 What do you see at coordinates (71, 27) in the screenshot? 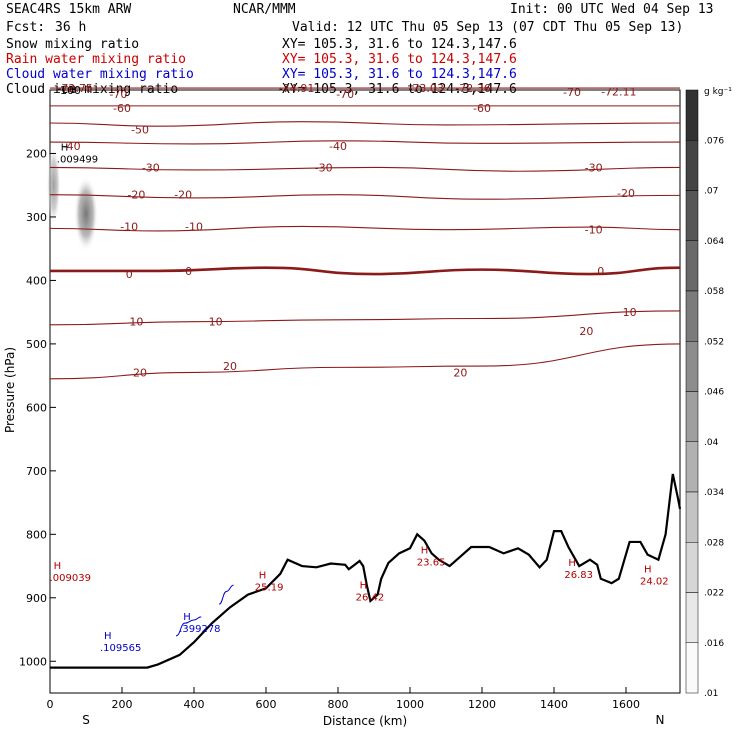
I see `header-fcst-value: 36 h` at bounding box center [71, 27].